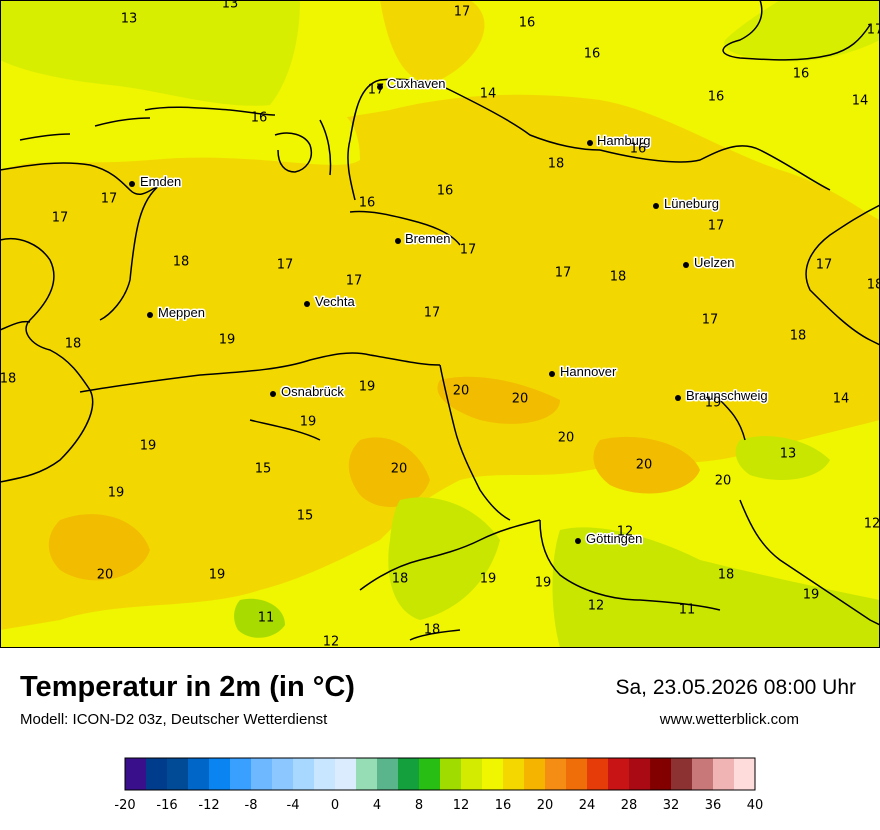 This screenshot has height=830, width=880. I want to click on forecast-datetime: Sa, 23.05.2026 08:00 Uhr, so click(735, 687).